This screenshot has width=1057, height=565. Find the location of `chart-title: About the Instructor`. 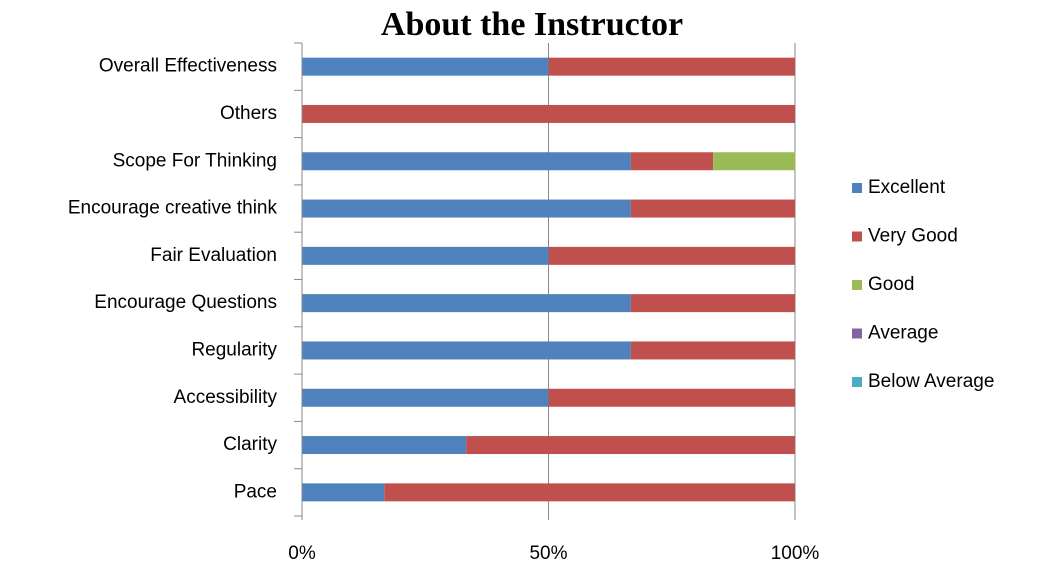

chart-title: About the Instructor is located at coordinates (532, 24).